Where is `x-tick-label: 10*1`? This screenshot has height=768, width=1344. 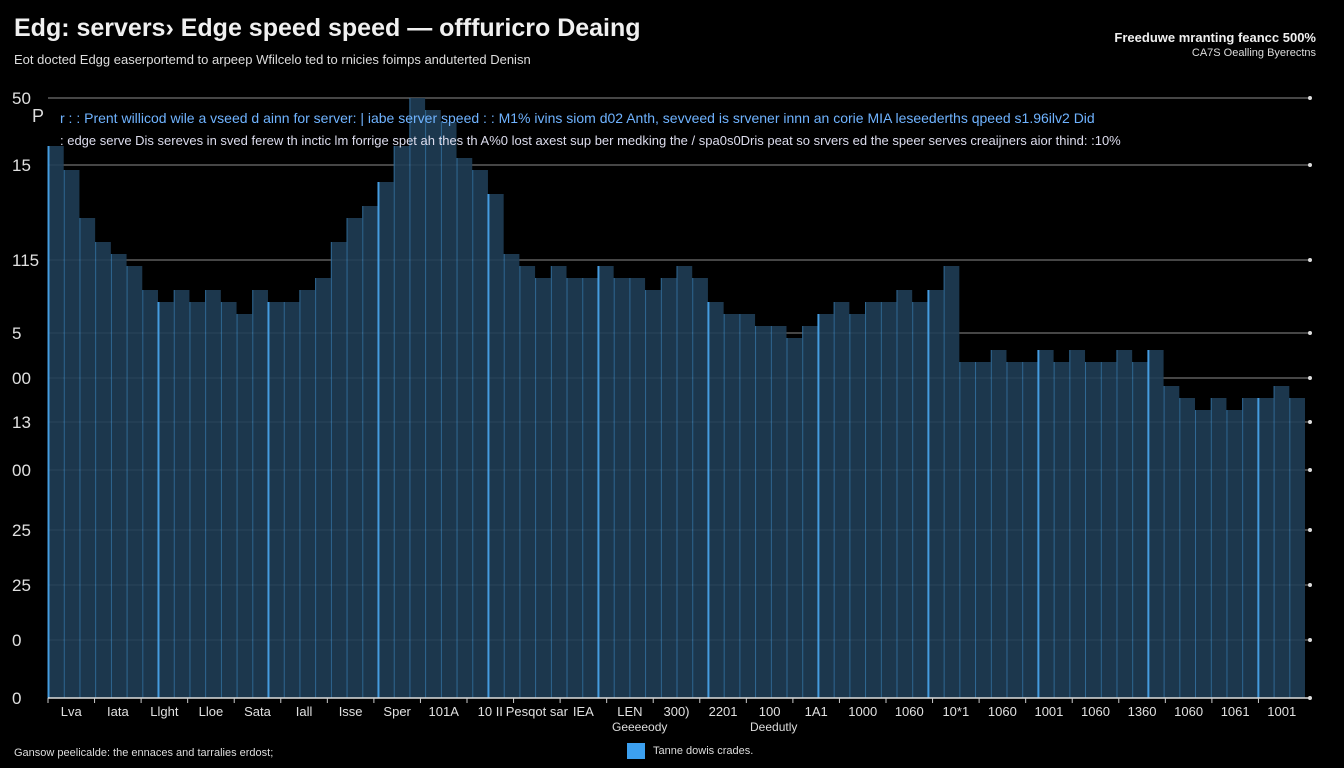
x-tick-label: 10*1 is located at coordinates (955, 711).